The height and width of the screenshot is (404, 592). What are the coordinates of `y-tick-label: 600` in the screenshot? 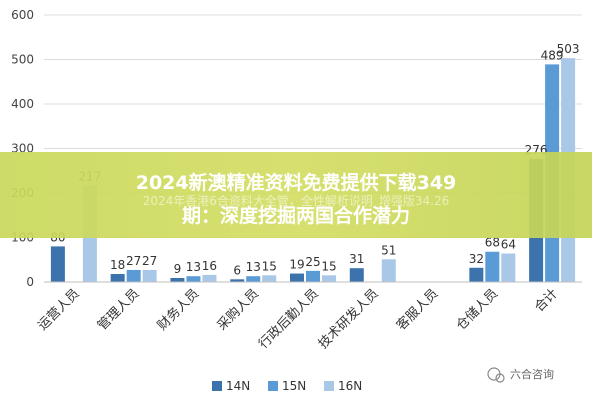 It's located at (22, 15).